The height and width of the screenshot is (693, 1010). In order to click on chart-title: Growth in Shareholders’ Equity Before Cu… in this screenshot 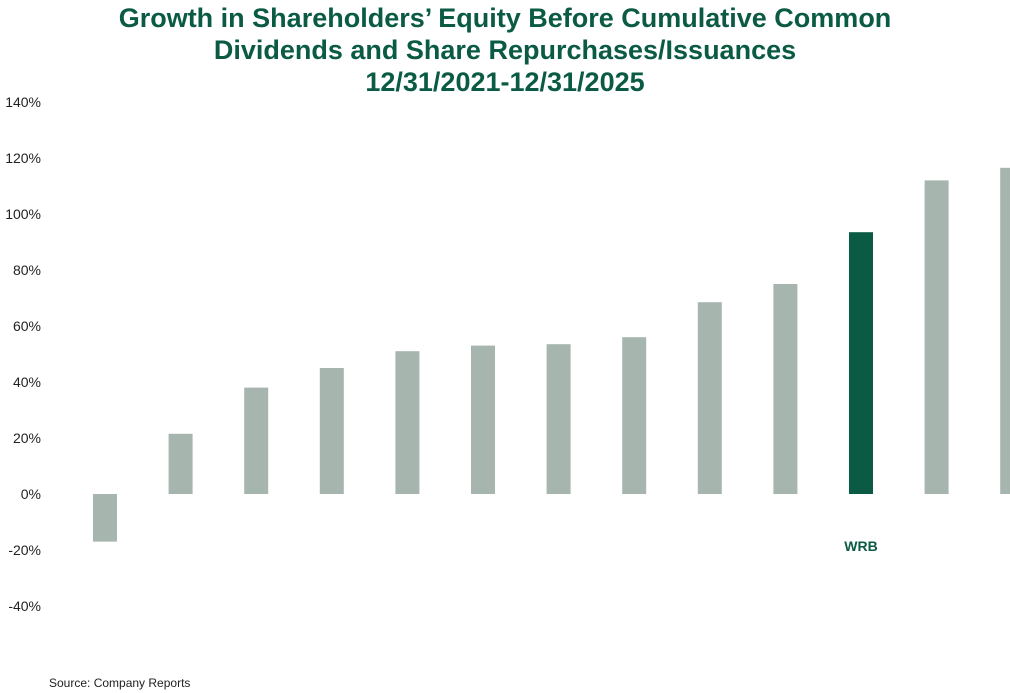, I will do `click(505, 50)`.